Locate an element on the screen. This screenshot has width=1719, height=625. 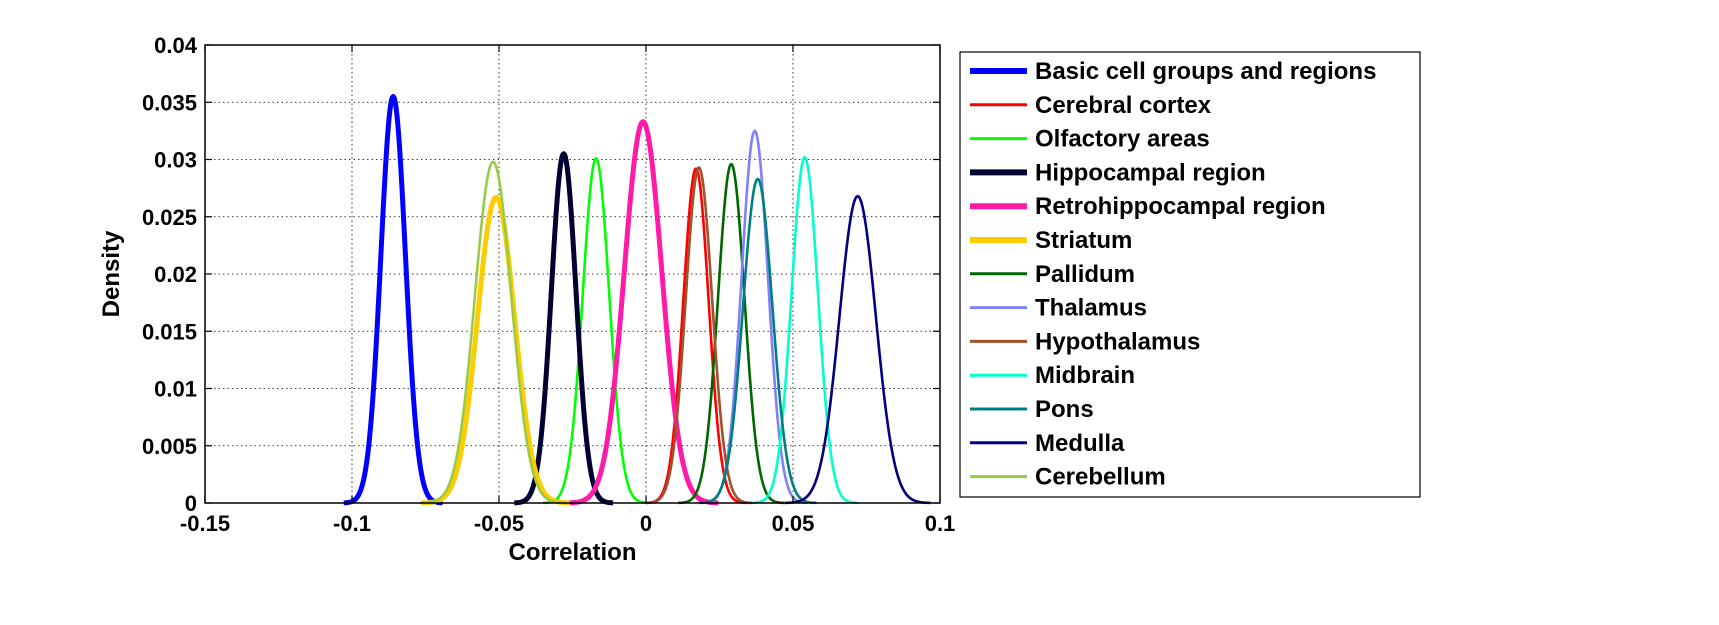
series-line-pallidum is located at coordinates (731, 333).